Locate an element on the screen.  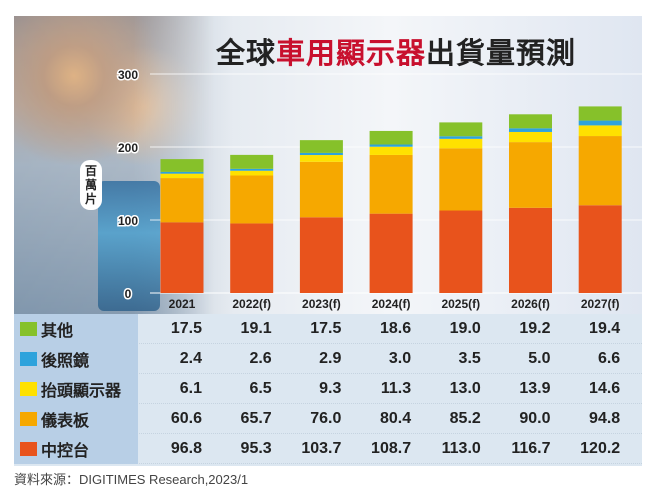
table-row: 後照鏡 2.4 2.6 2.9 3.0 3.5 5.0 6.6 is located at coordinates (328, 359).